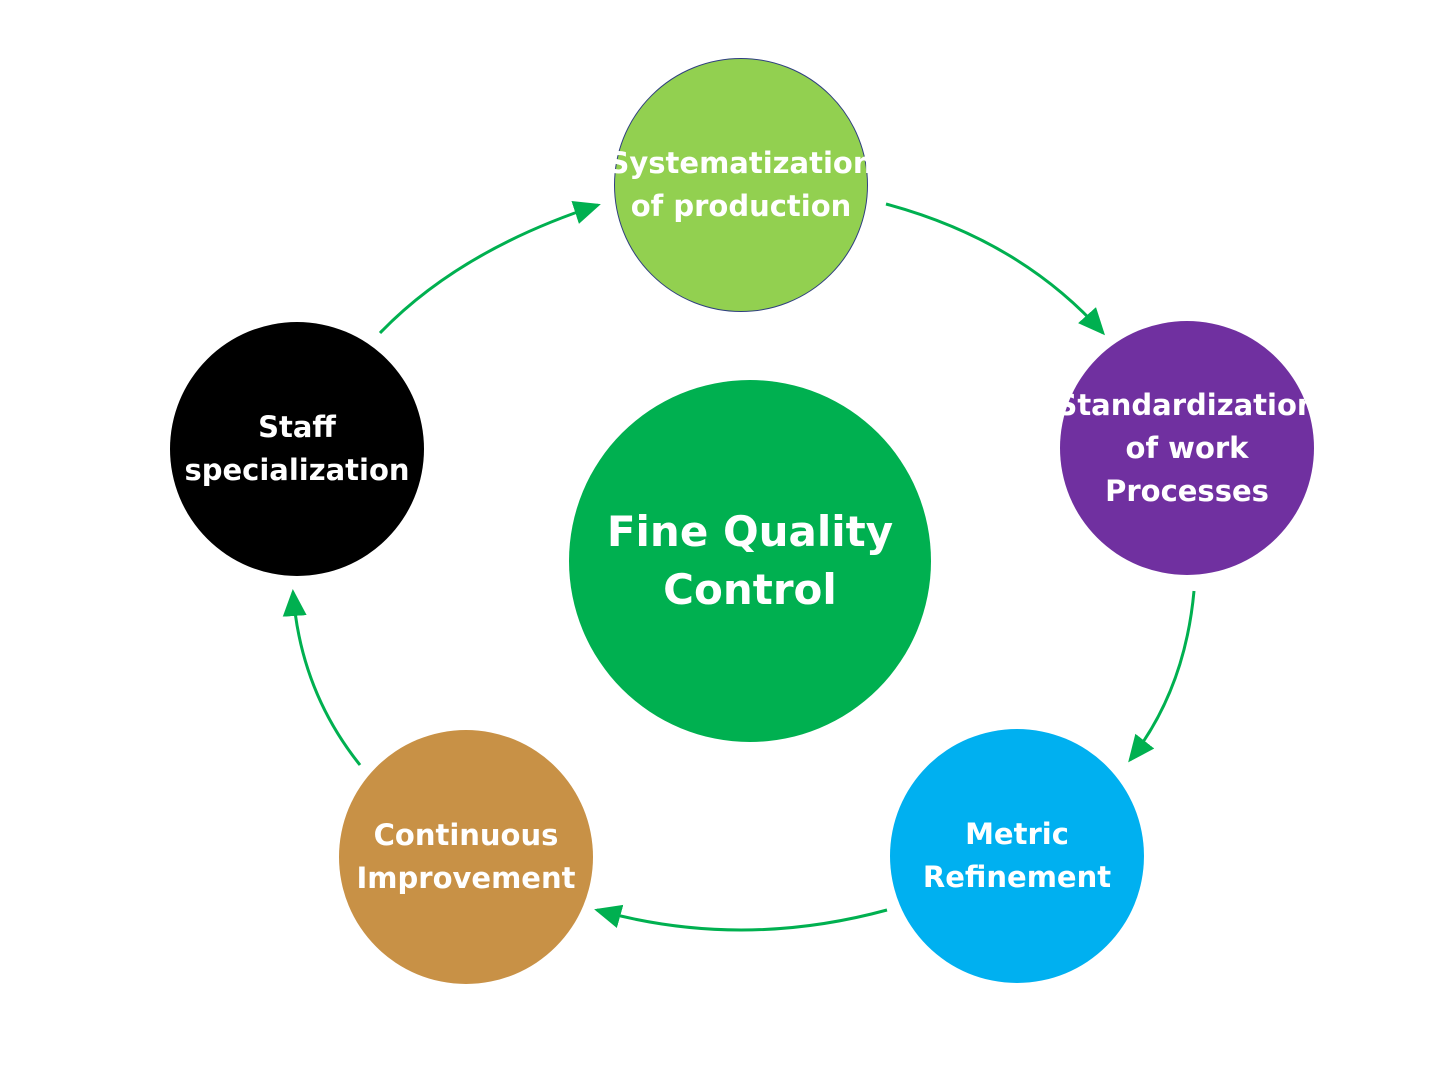  I want to click on node-systematization: Systematization of production, so click(741, 185).